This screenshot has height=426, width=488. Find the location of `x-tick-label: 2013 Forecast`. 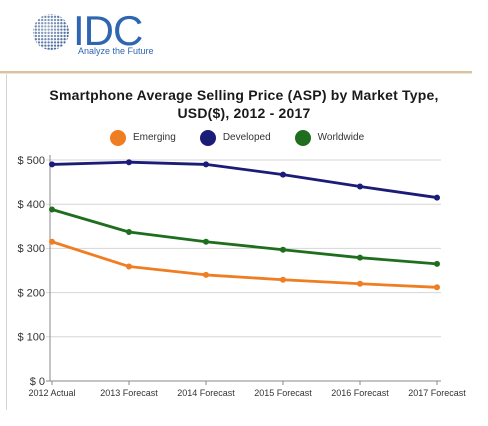

x-tick-label: 2013 Forecast is located at coordinates (129, 393).